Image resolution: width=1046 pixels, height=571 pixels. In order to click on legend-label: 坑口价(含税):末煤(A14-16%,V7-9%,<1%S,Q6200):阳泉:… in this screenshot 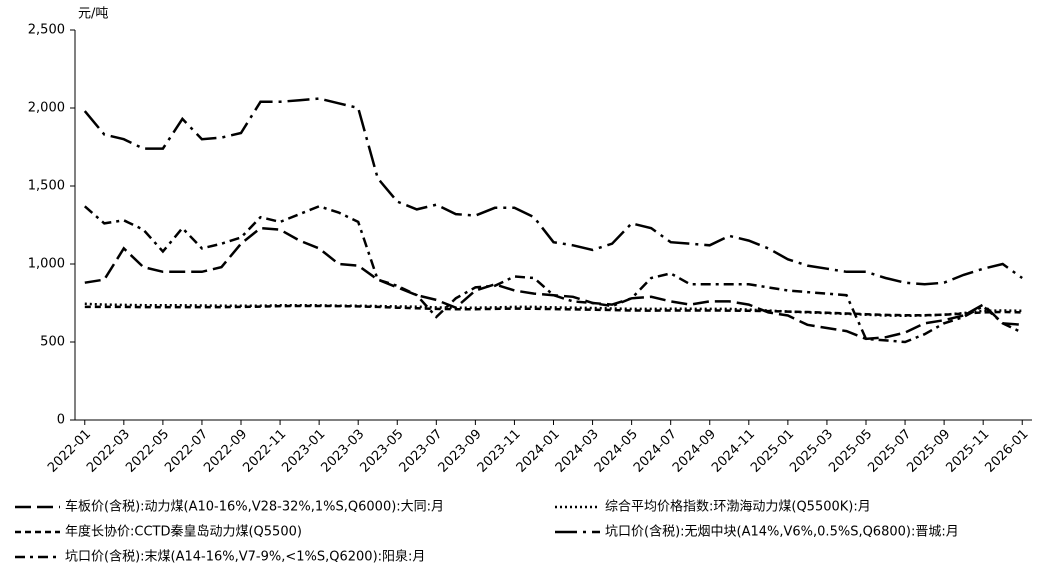, I will do `click(245, 557)`.